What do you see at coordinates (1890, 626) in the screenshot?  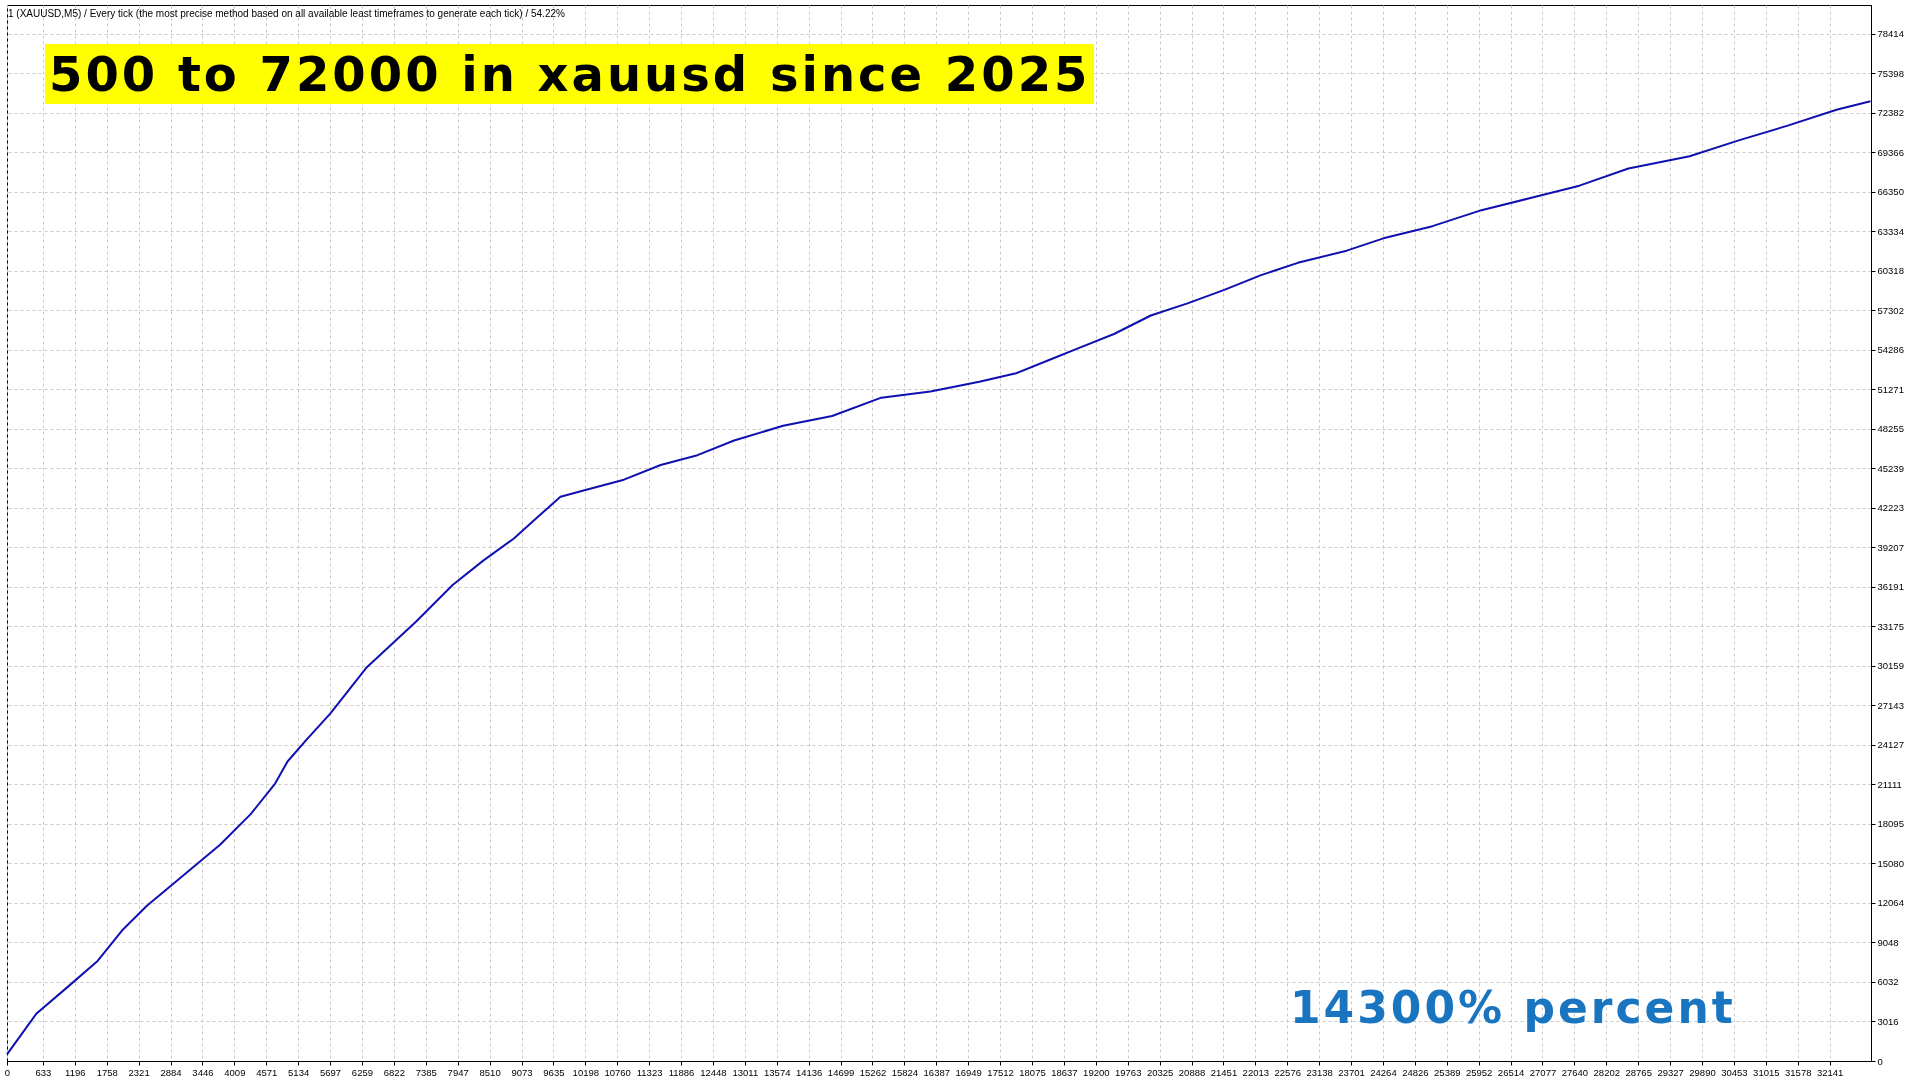 I see `y-tick-label: 33175` at bounding box center [1890, 626].